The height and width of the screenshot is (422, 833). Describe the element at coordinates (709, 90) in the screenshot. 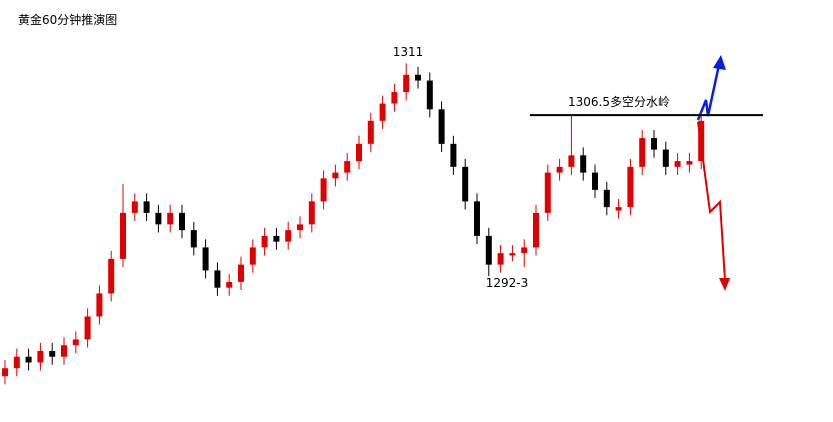

I see `up-arrow` at that location.